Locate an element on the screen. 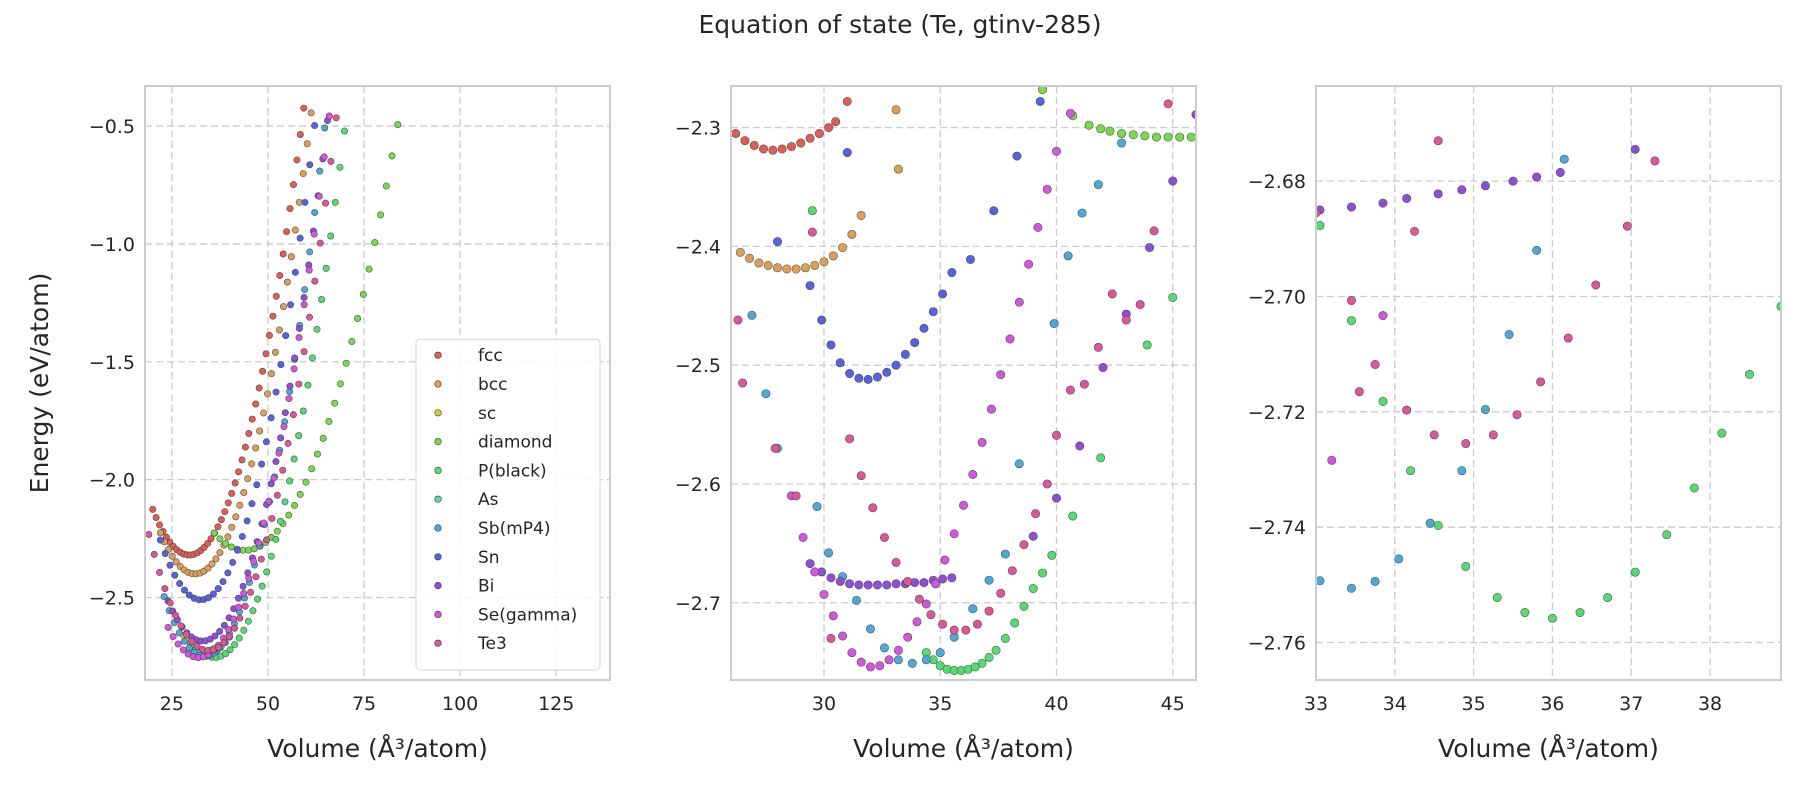 The width and height of the screenshot is (1800, 800). x-axis-label: Volume (Å³/atom) is located at coordinates (1548, 748).